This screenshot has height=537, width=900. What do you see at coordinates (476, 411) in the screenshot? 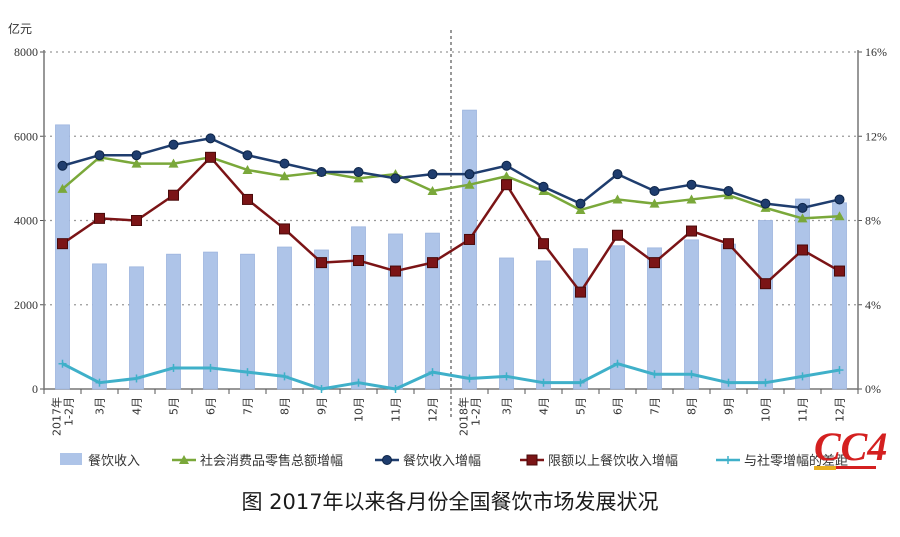
I see `x-tick-label: 1-2月` at bounding box center [476, 411].